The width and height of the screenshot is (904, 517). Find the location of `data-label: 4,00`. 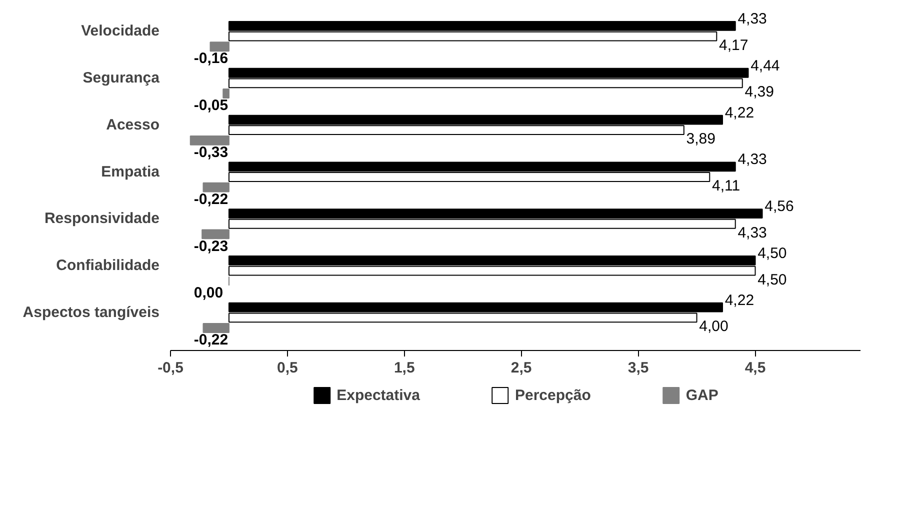

data-label: 4,00 is located at coordinates (713, 327).